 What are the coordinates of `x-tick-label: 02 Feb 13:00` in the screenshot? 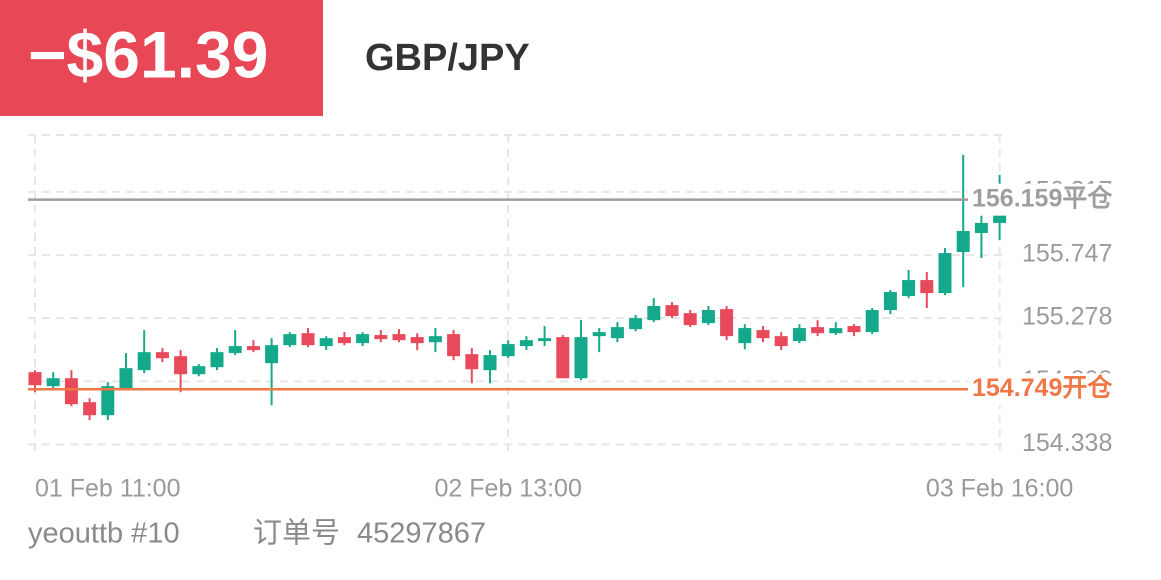 It's located at (508, 489).